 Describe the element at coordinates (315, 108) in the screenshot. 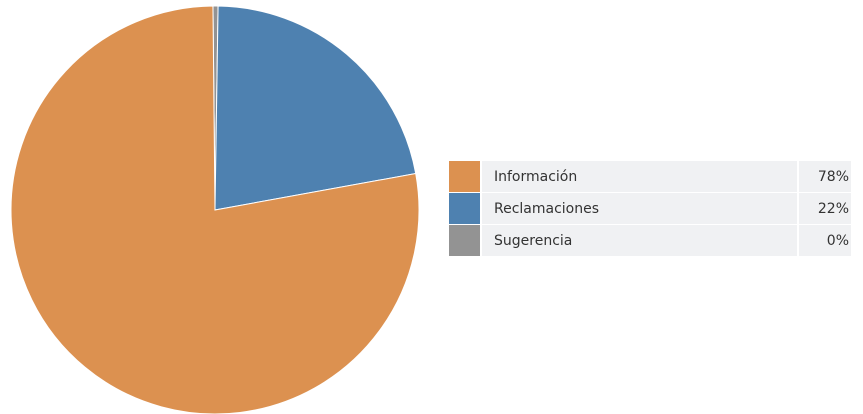

I see `pie-slice` at that location.